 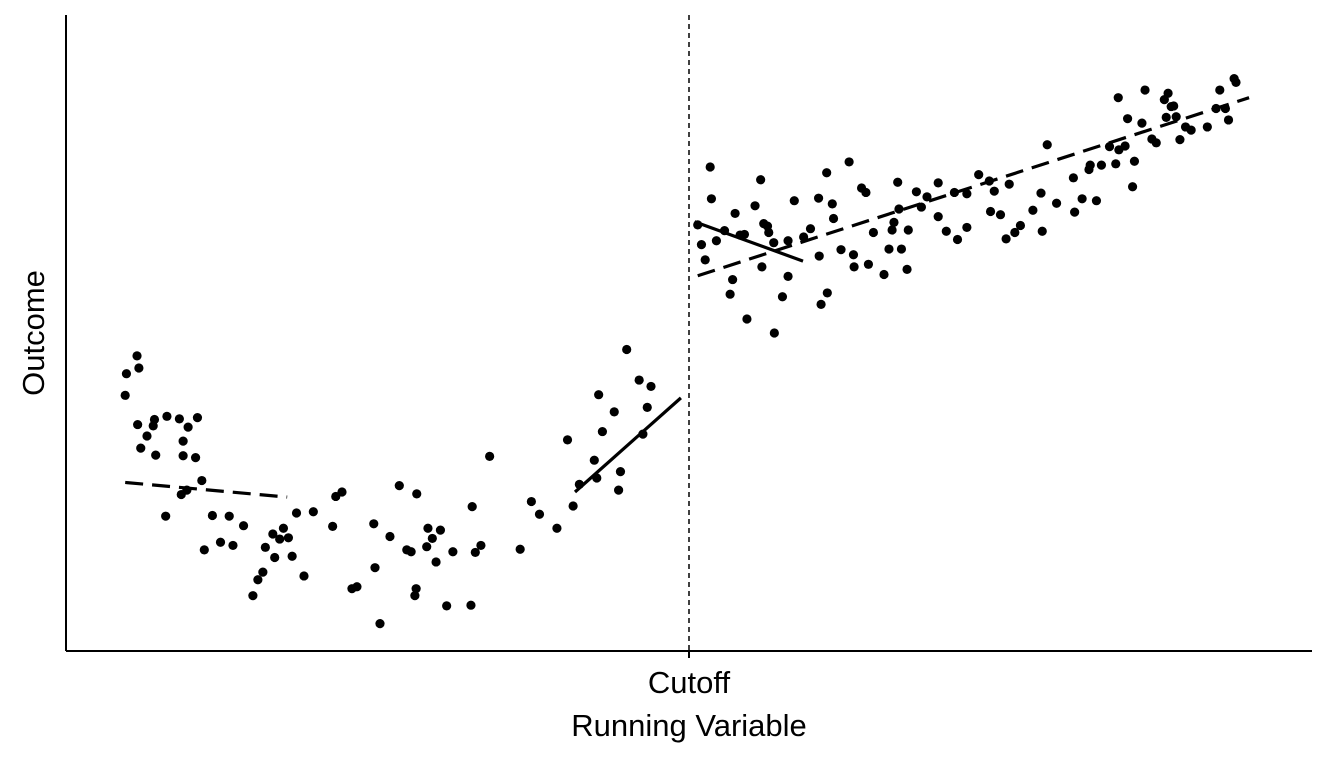 What do you see at coordinates (749, 241) in the screenshot?
I see `fit-line-right-solid` at bounding box center [749, 241].